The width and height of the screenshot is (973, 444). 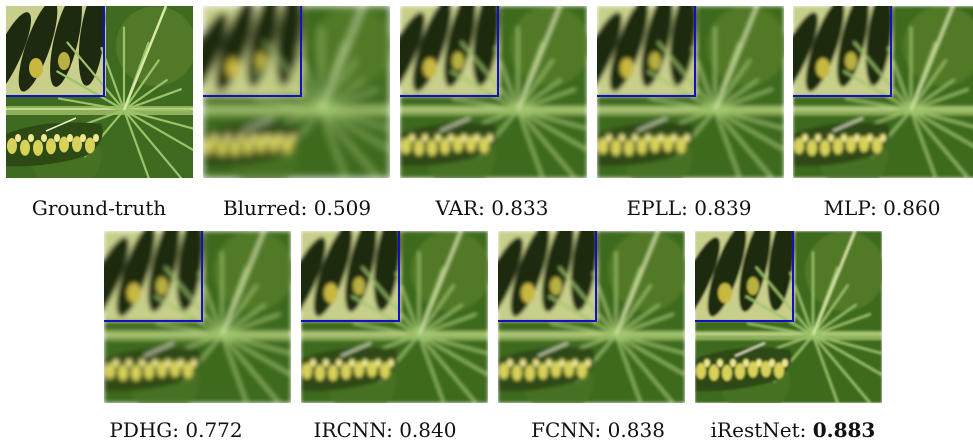 I want to click on panel-epll, so click(x=690, y=92).